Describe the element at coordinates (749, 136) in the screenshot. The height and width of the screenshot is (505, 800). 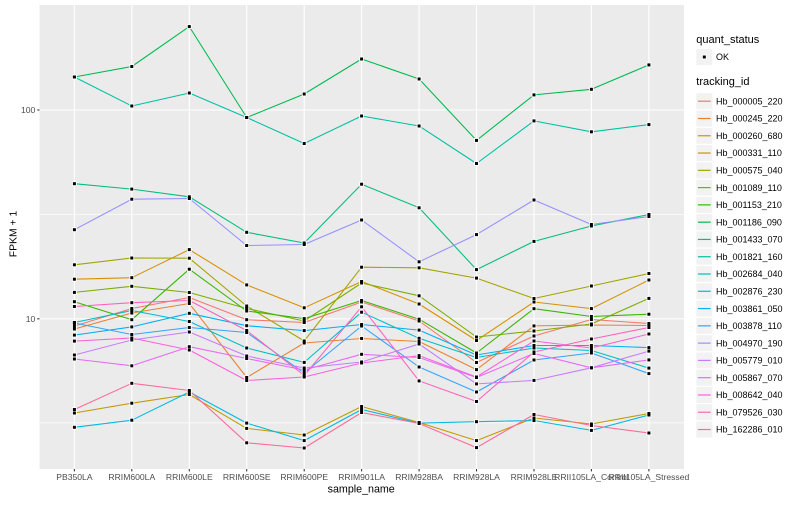
I see `svg-text: Hb_000260_680` at that location.